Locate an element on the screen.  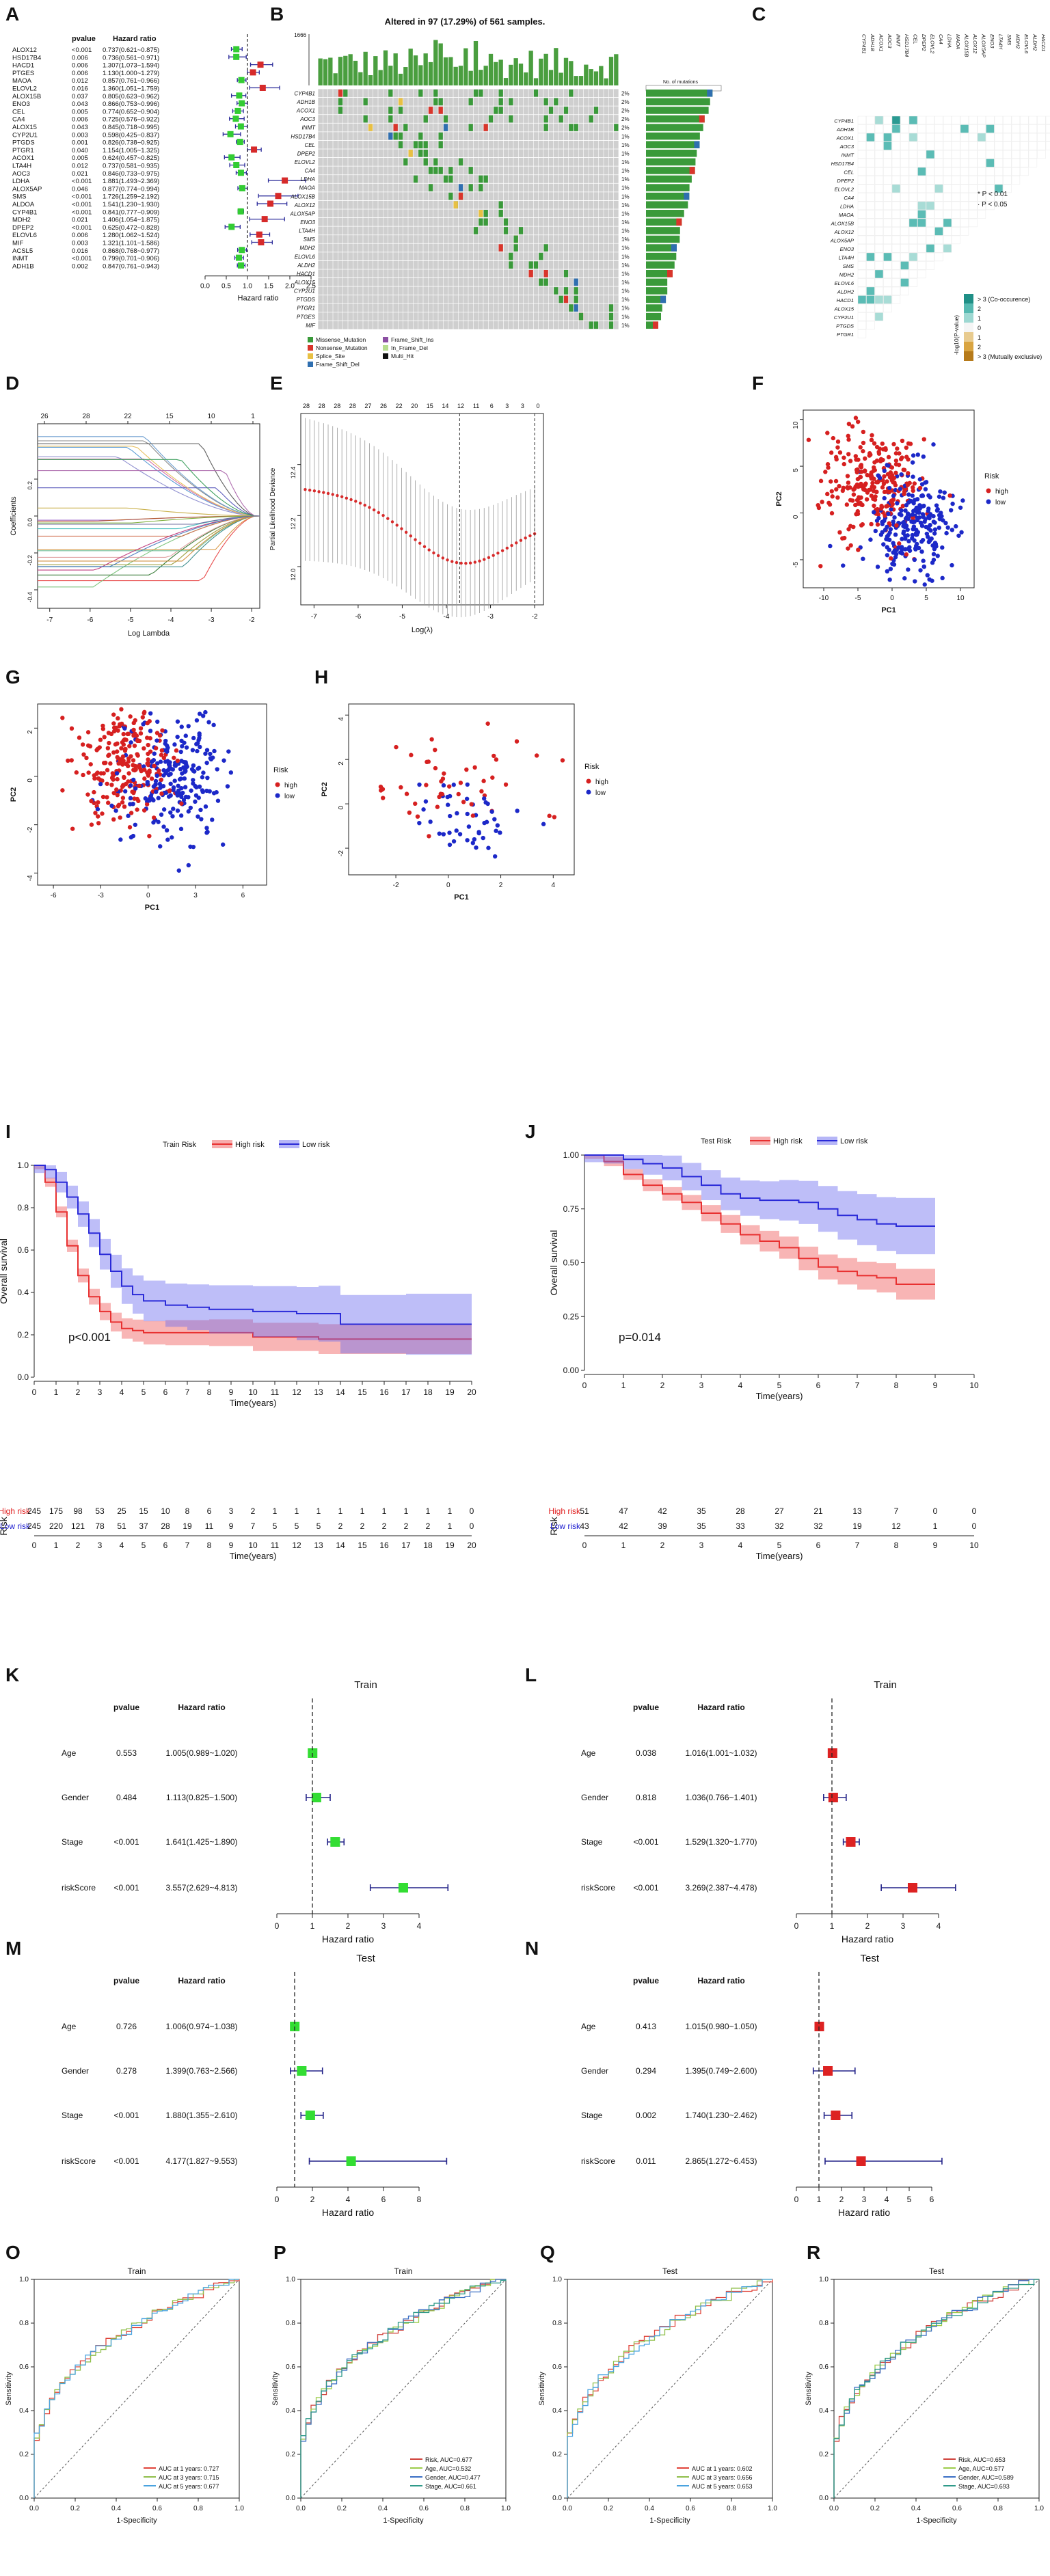
matrix-row-label: CYP4B1 is located at coordinates (844, 121).